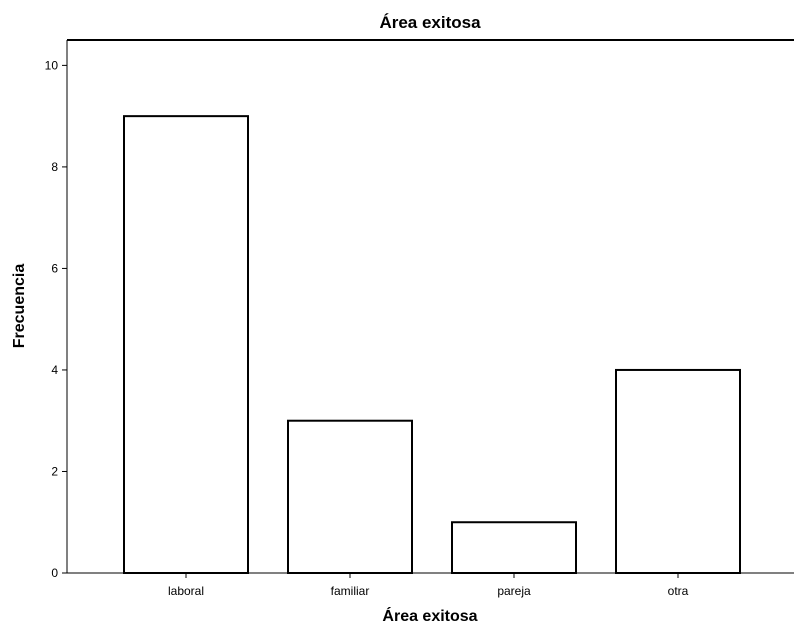 This screenshot has height=628, width=794. I want to click on y-tick-label-10: 10, so click(52, 65).